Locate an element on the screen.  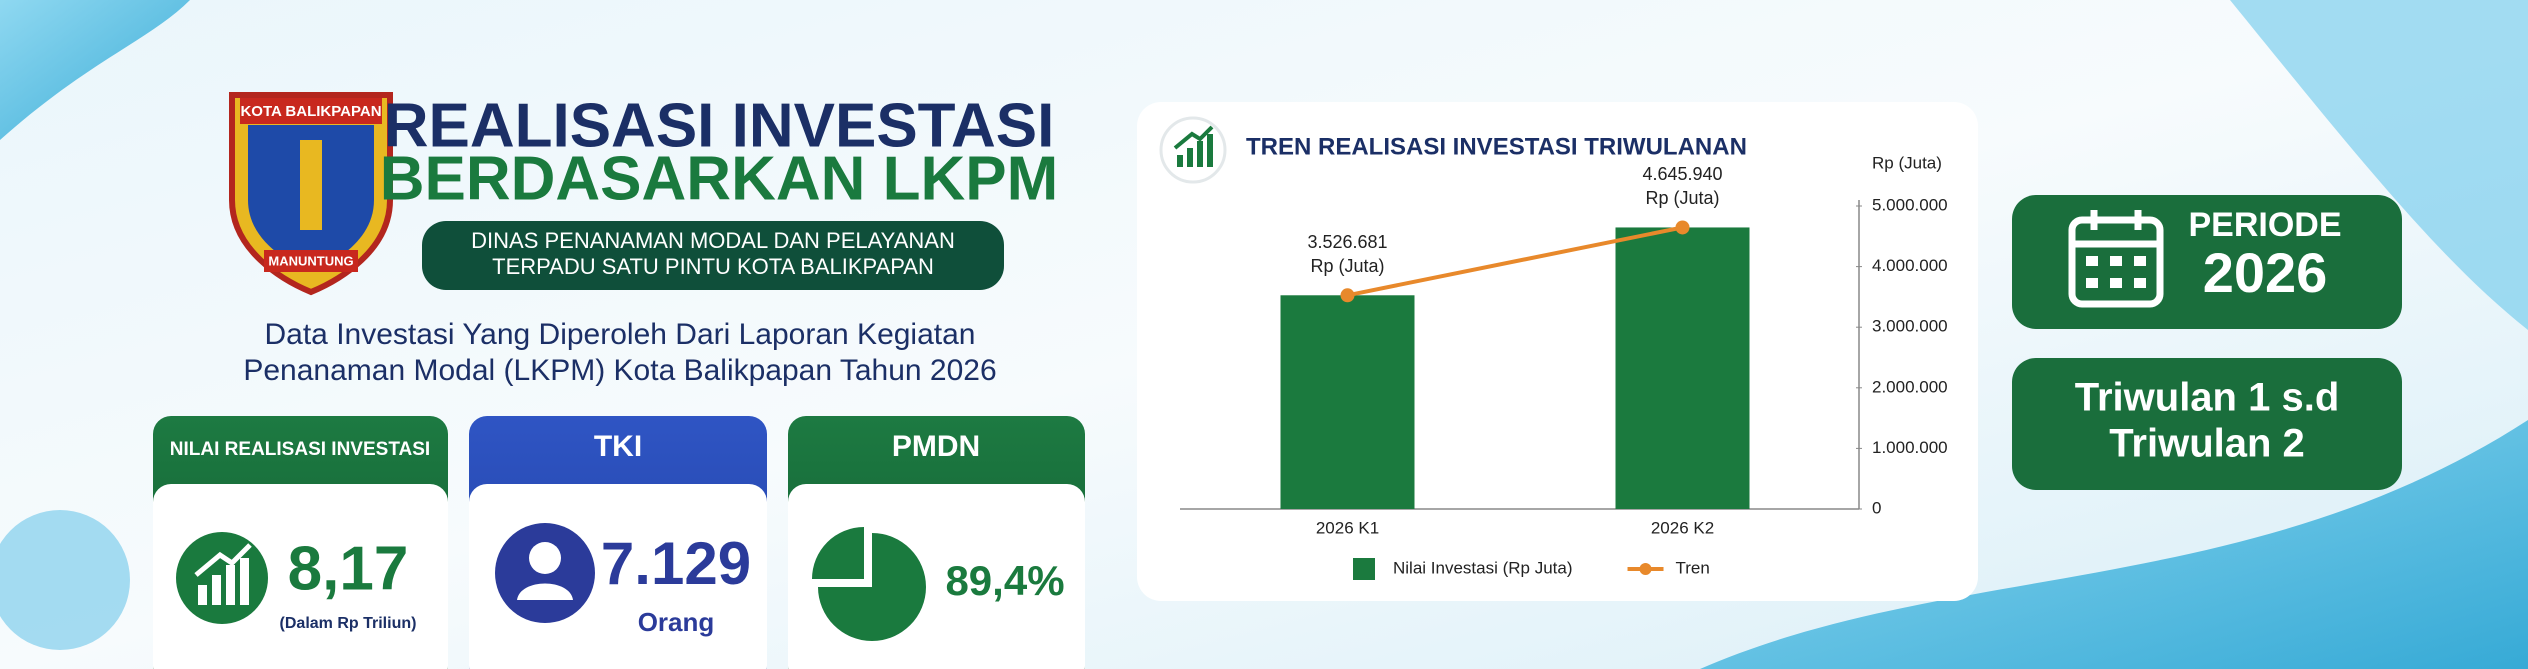
logo-text: KOTA BALIKPAPAN is located at coordinates (310, 111).